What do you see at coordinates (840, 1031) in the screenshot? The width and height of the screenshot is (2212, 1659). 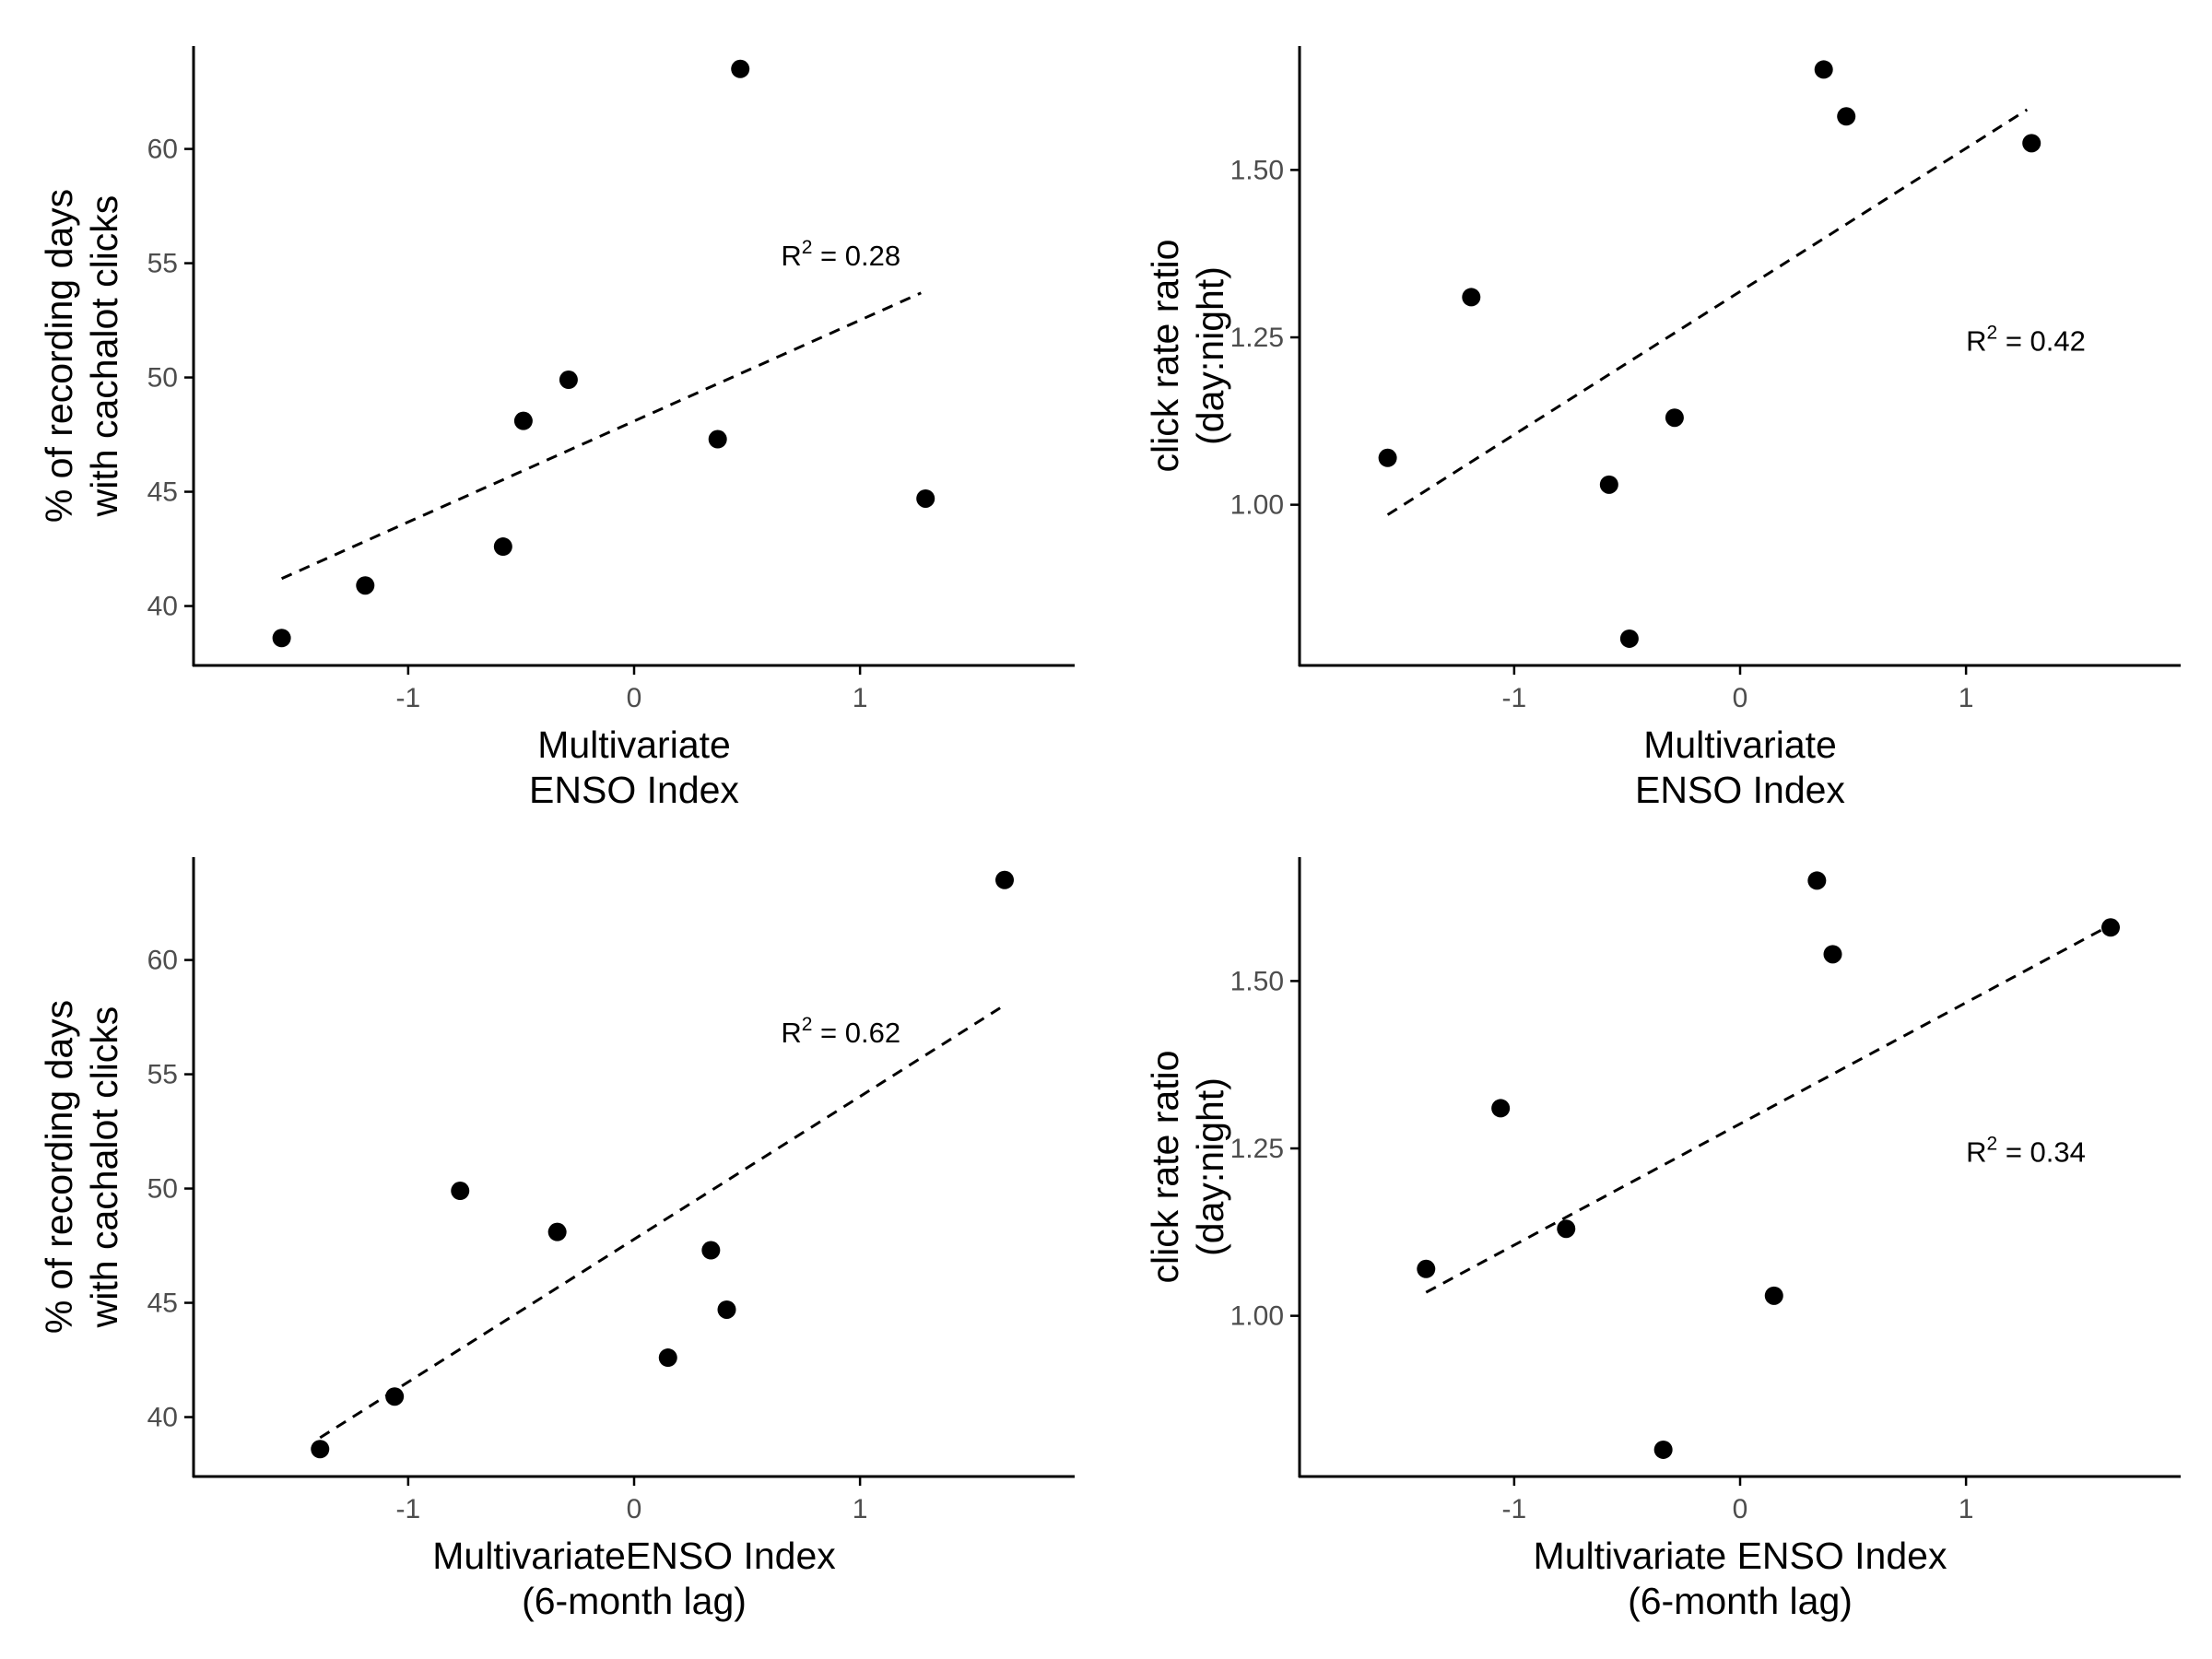 I see `r-squared-annotation: R2 = 0.62` at bounding box center [840, 1031].